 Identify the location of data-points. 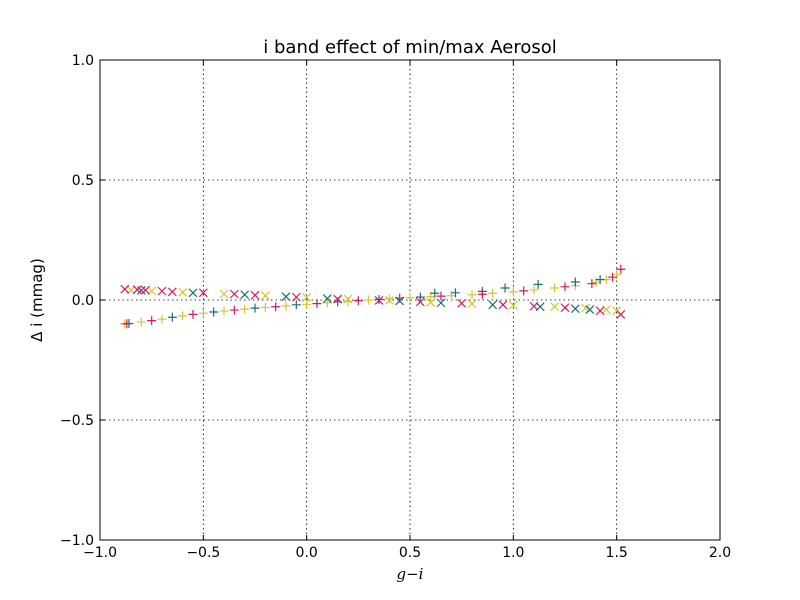
(373, 296).